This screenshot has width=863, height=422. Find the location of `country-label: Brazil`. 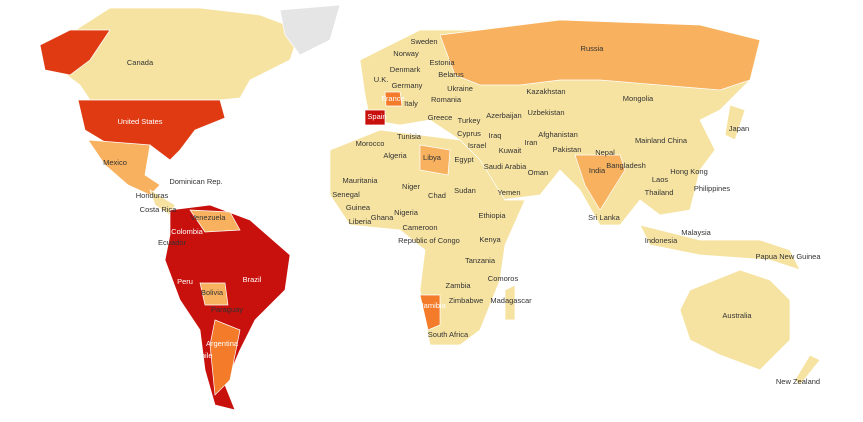

country-label: Brazil is located at coordinates (252, 279).